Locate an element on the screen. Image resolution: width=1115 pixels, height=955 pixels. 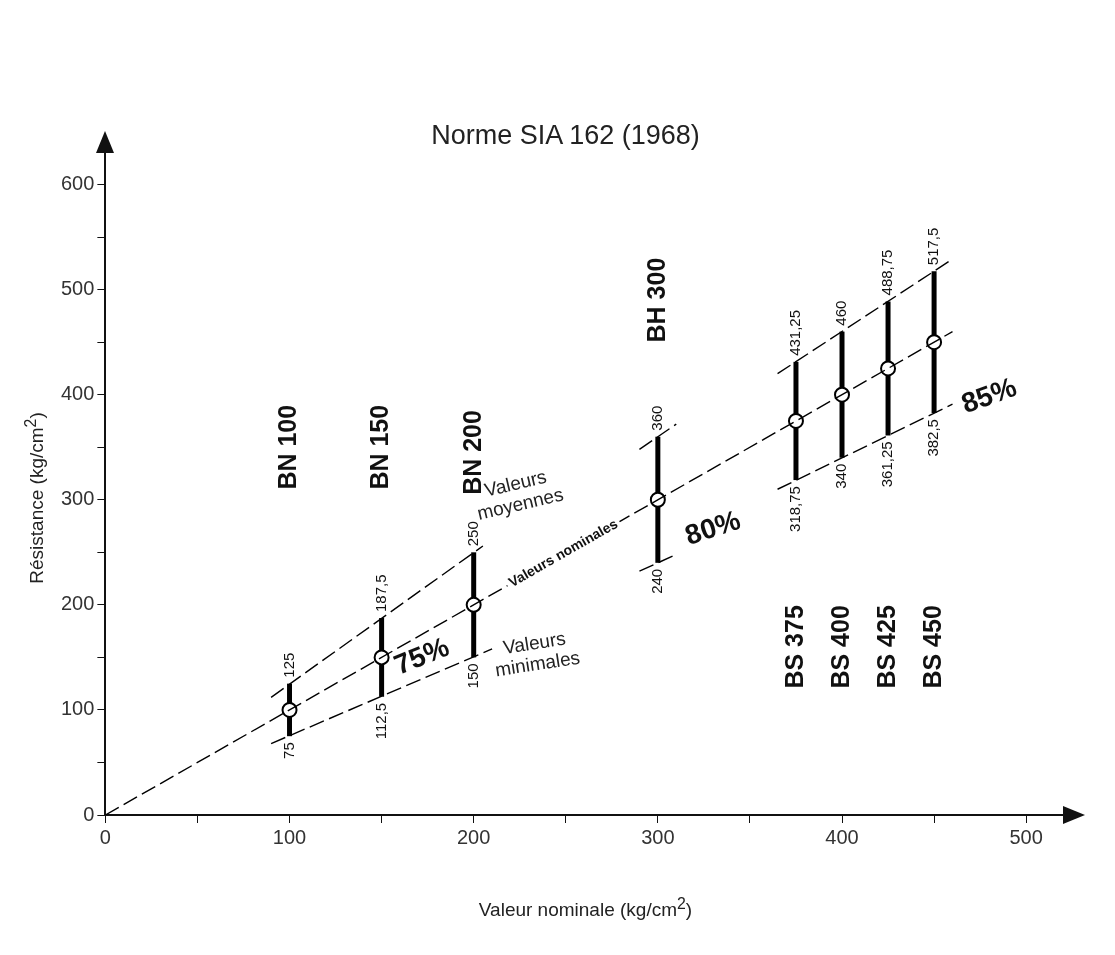
annotation: 85% is located at coordinates (989, 395).